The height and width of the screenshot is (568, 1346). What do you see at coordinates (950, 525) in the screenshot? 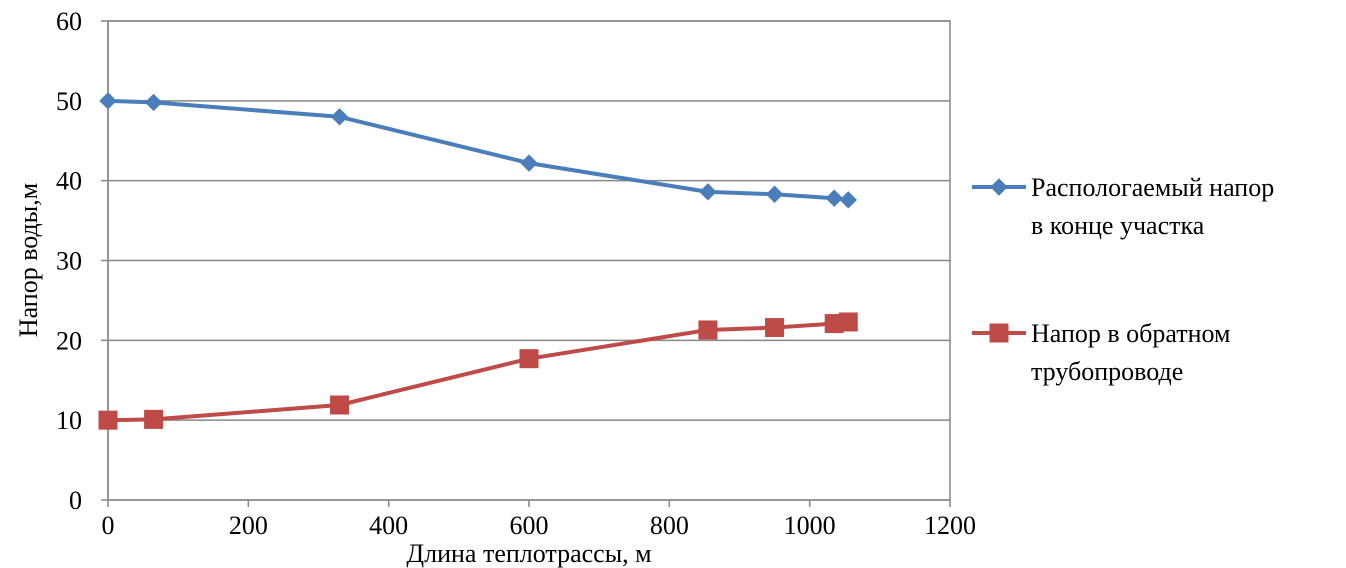
I see `x-tick-label-1200: 1200` at bounding box center [950, 525].